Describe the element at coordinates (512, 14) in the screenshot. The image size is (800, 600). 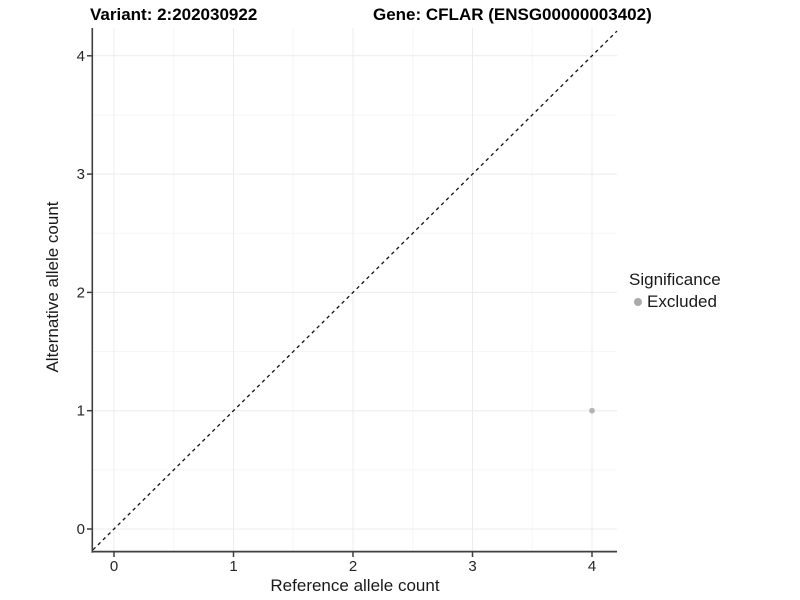
I see `plot-title-gene: Gene: CFLAR (ENSG00000003402)` at that location.